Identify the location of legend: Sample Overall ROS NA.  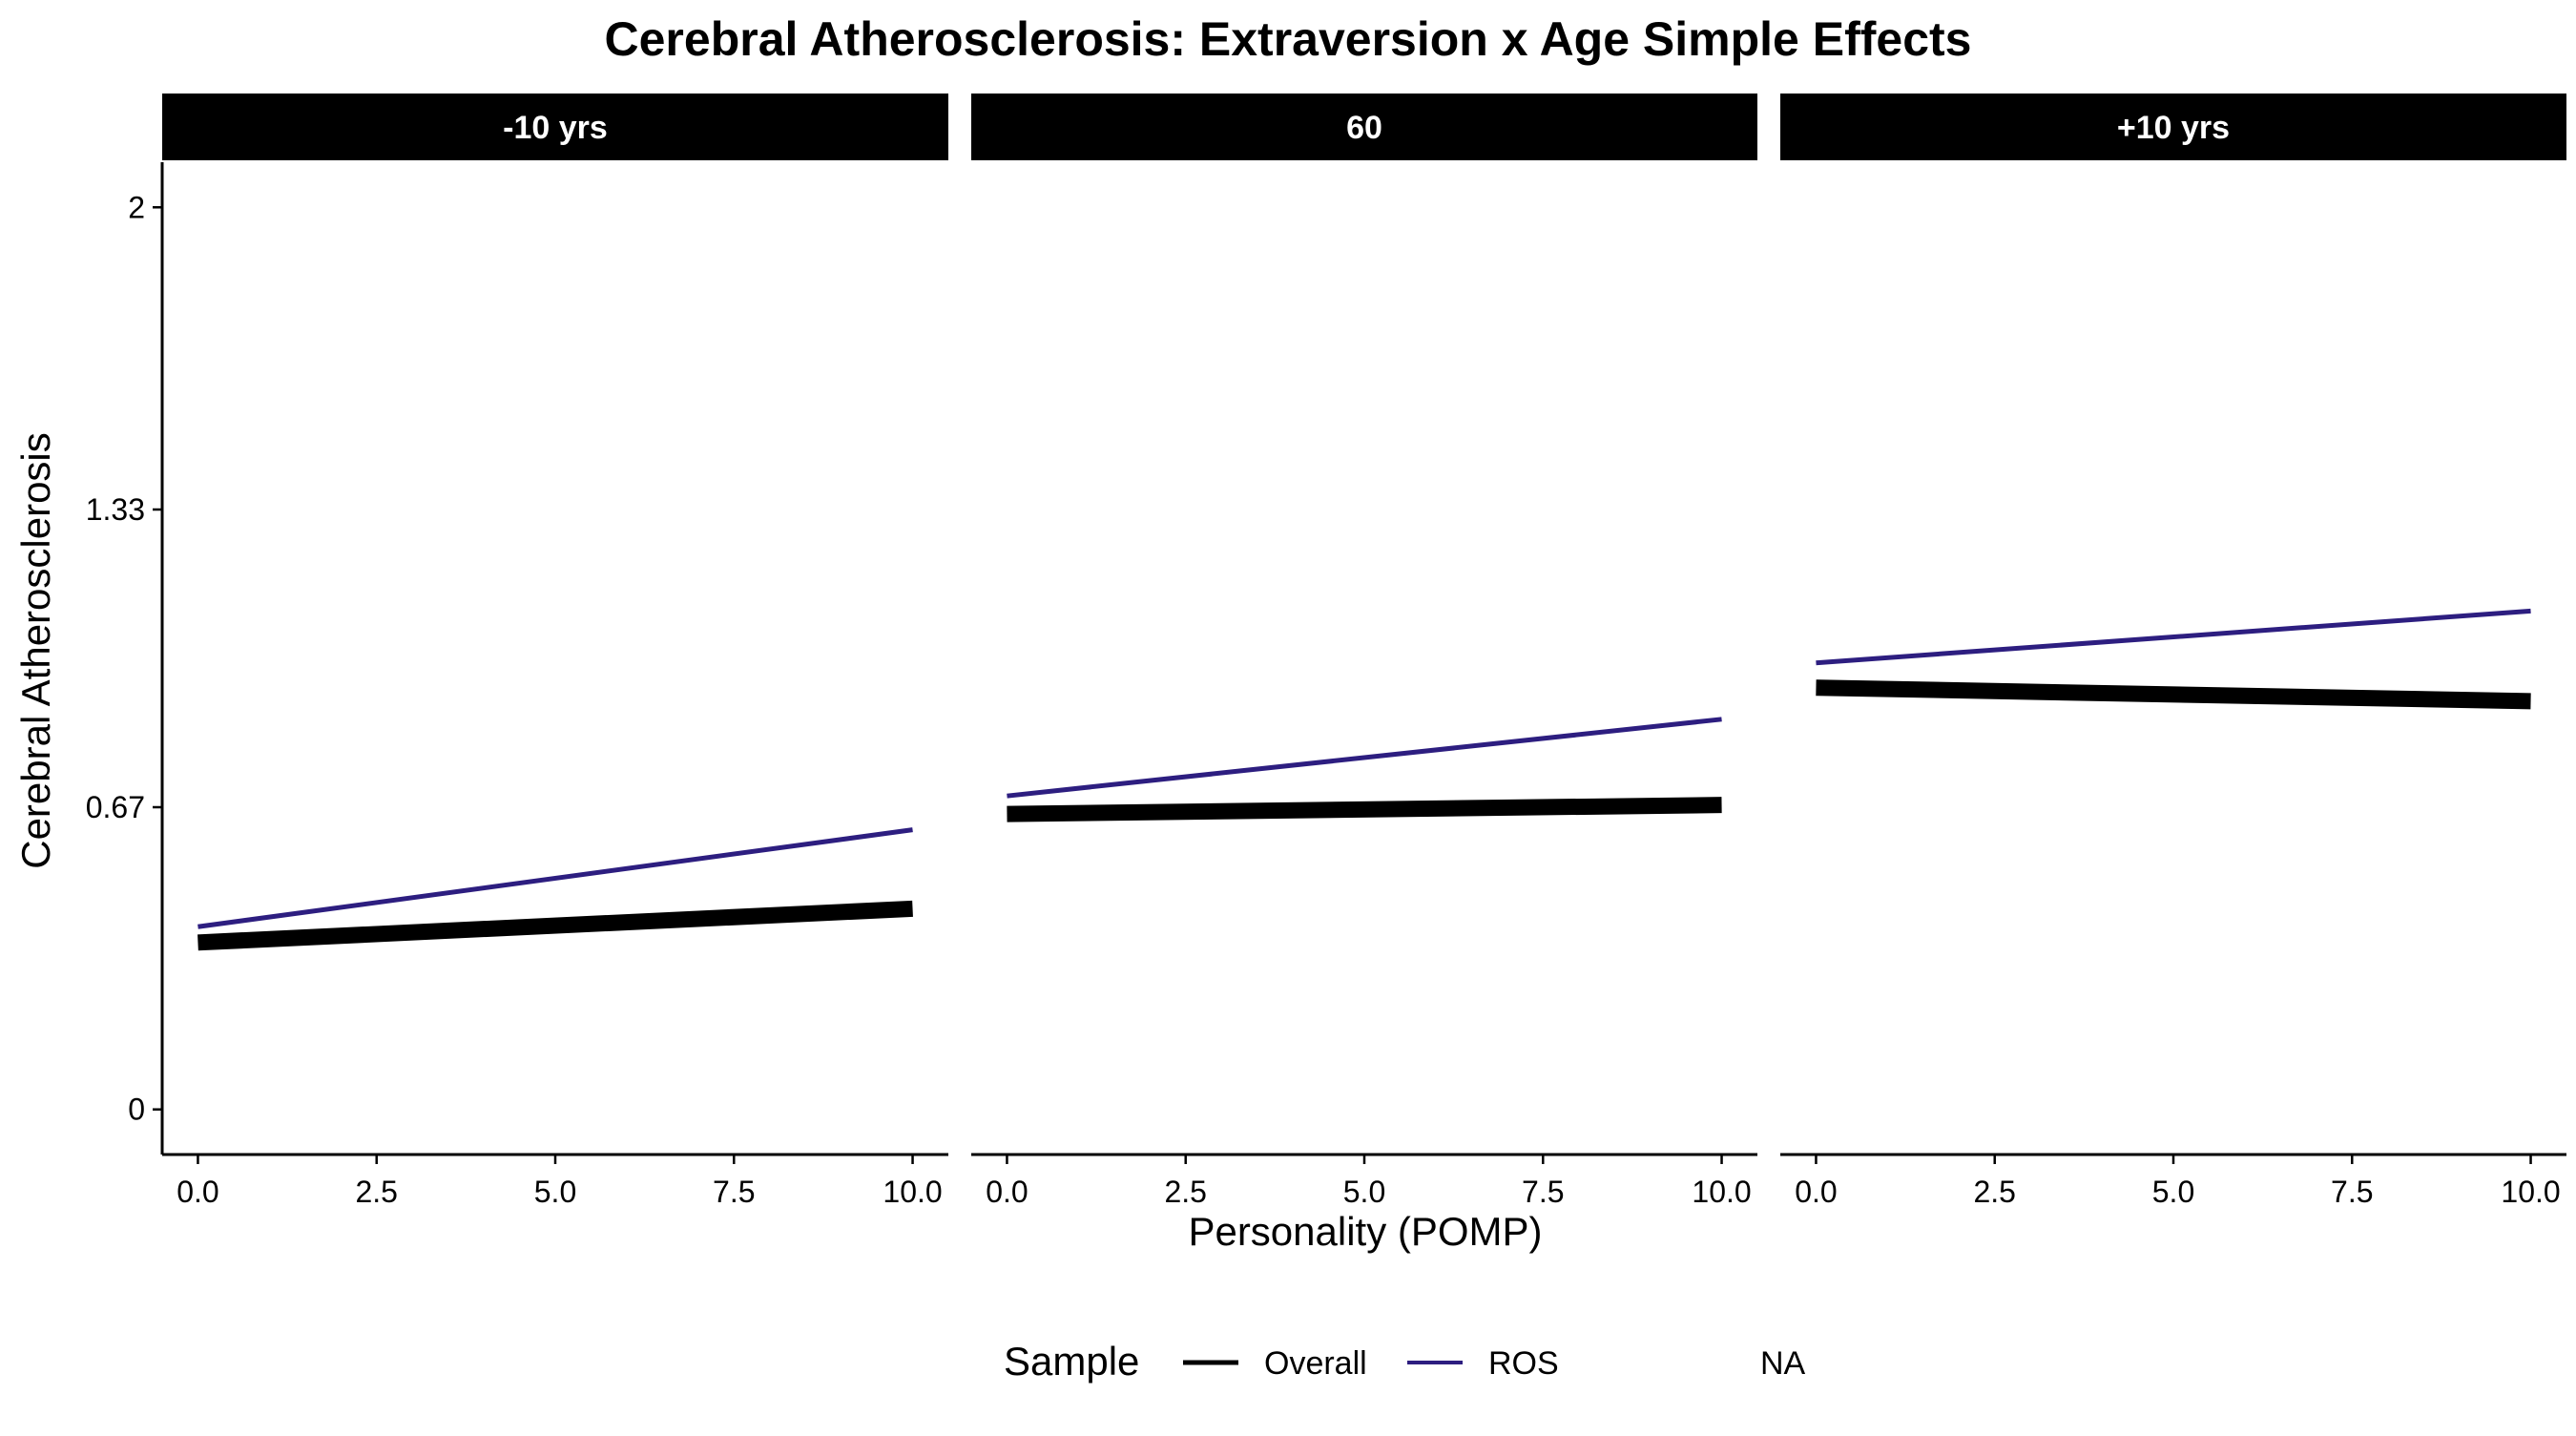
(1405, 1361).